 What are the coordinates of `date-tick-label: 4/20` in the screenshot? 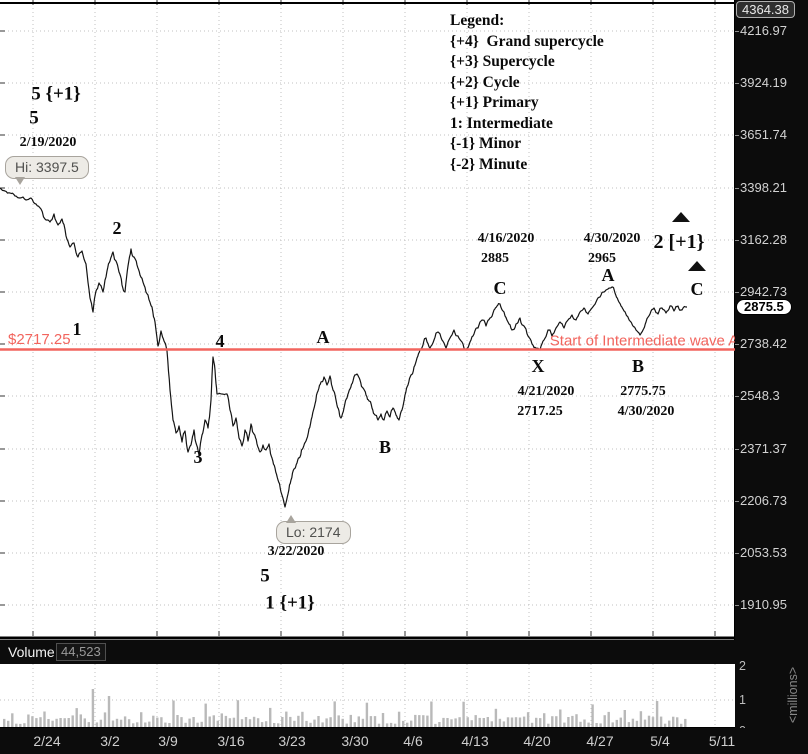 It's located at (537, 741).